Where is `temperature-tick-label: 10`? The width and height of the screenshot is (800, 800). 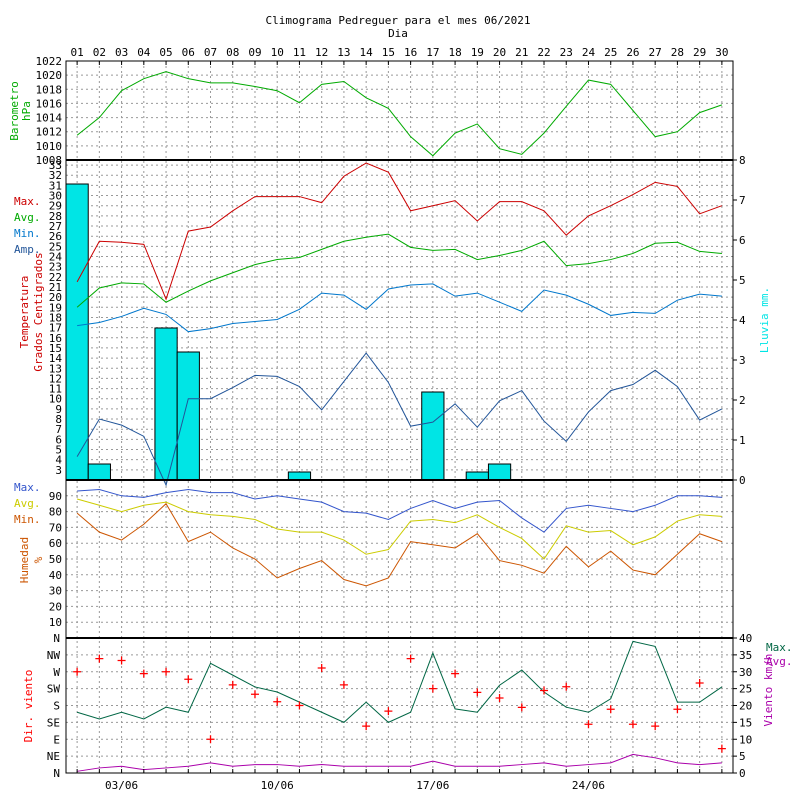 temperature-tick-label: 10 is located at coordinates (55, 399).